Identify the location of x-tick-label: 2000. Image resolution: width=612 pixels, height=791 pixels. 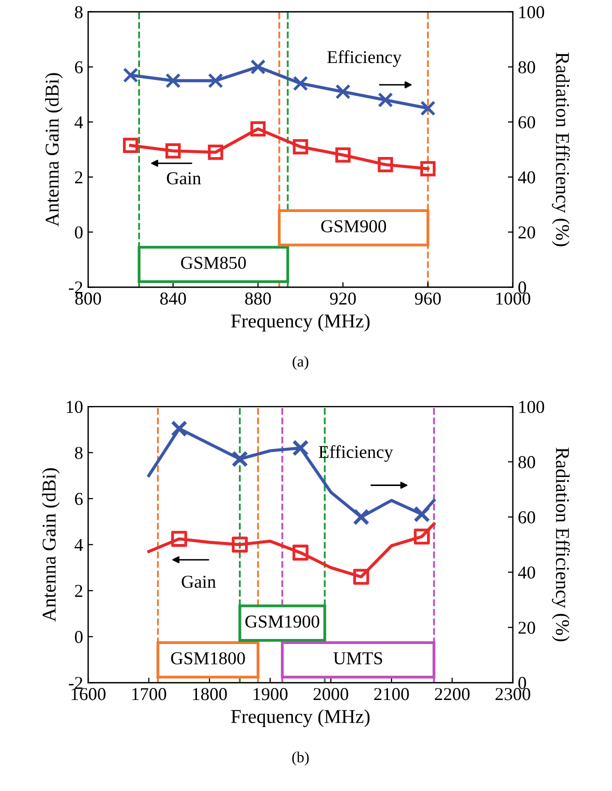
(331, 694).